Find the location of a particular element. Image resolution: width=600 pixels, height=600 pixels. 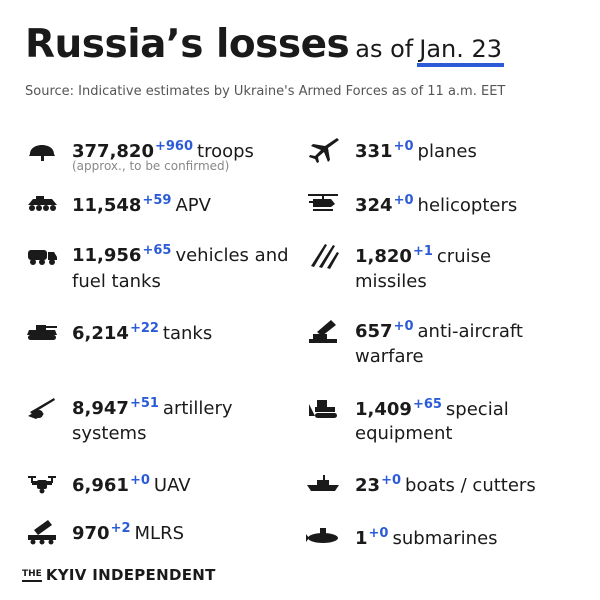

helicopters-value: 324 is located at coordinates (374, 205).